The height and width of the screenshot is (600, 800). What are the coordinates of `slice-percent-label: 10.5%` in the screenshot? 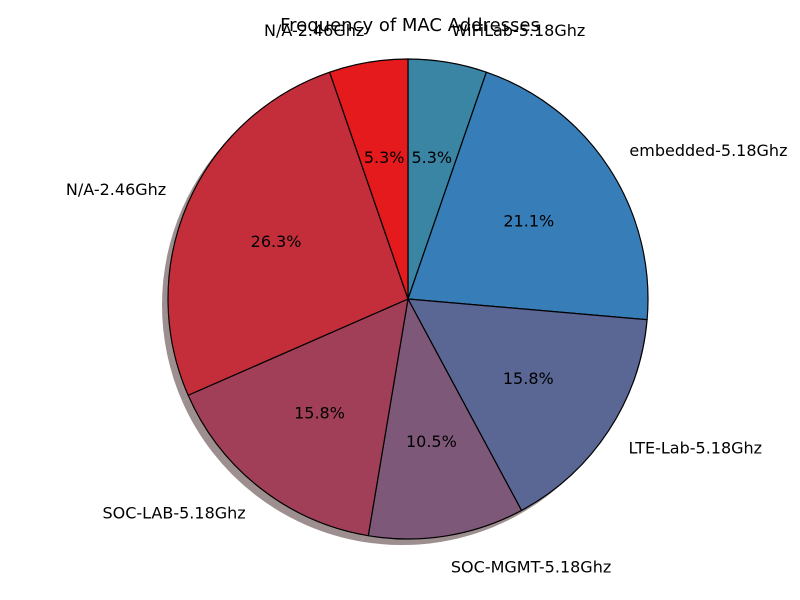 It's located at (431, 441).